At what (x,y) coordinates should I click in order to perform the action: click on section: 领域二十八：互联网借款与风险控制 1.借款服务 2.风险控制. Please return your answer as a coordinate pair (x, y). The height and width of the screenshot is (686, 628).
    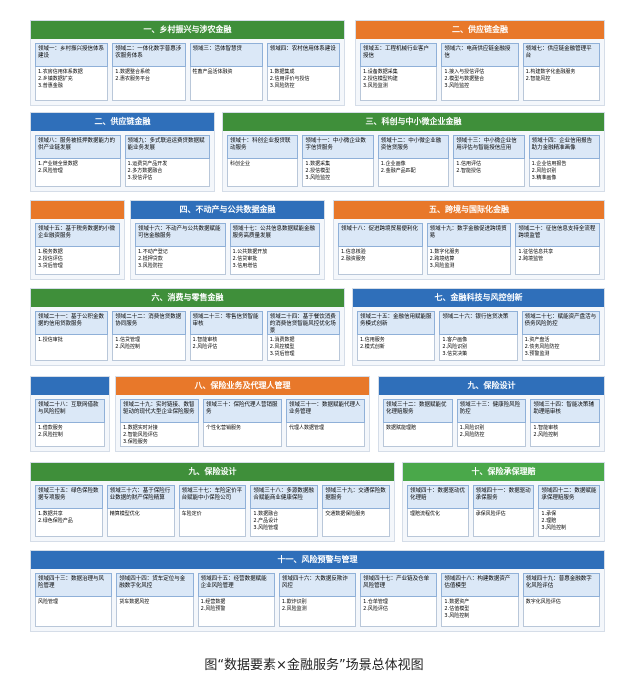
    Looking at the image, I should click on (70, 414).